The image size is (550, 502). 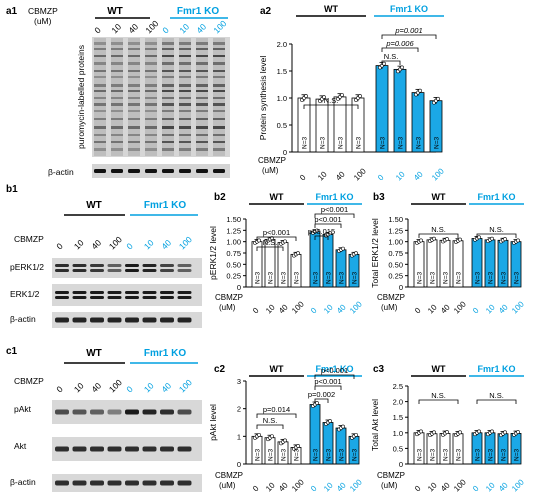 What do you see at coordinates (282, 71) in the screenshot?
I see `y-tick-label: 1.5` at bounding box center [282, 71].